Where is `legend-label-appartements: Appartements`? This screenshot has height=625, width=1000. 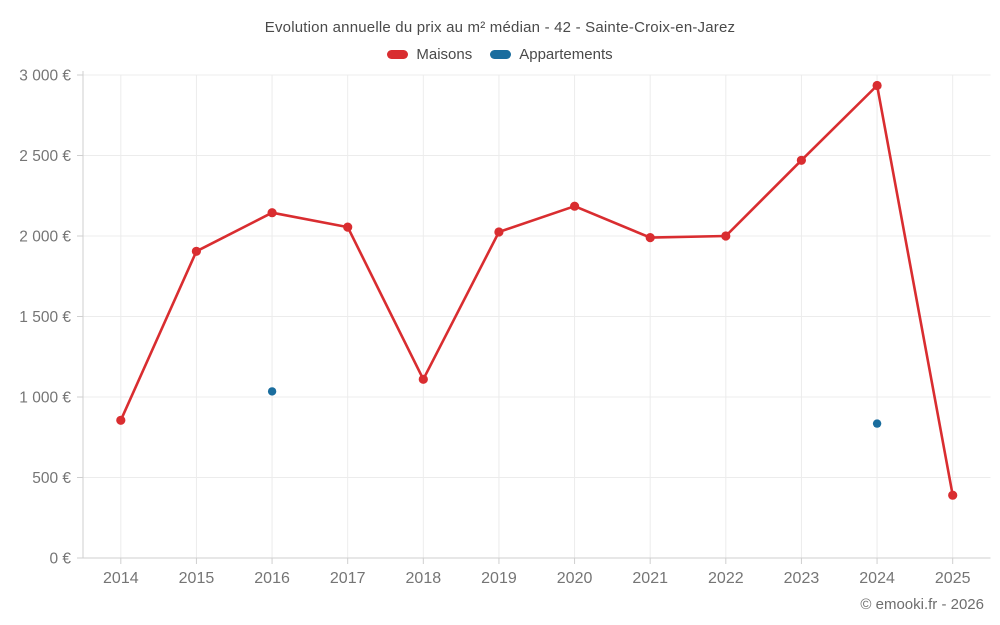
legend-label-appartements: Appartements is located at coordinates (566, 54).